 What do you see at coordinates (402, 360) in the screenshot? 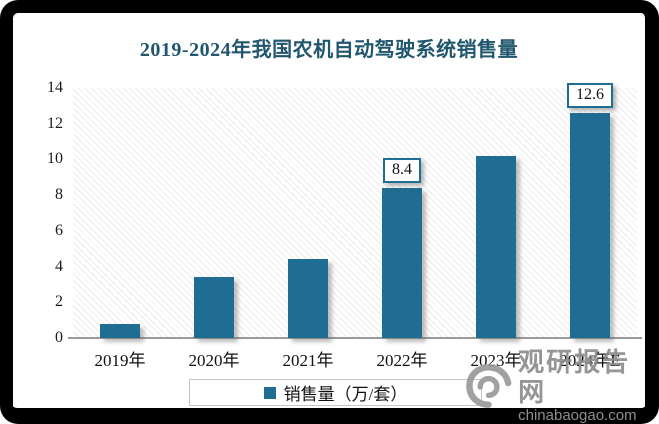
I see `x-tick-label: 2022年` at bounding box center [402, 360].